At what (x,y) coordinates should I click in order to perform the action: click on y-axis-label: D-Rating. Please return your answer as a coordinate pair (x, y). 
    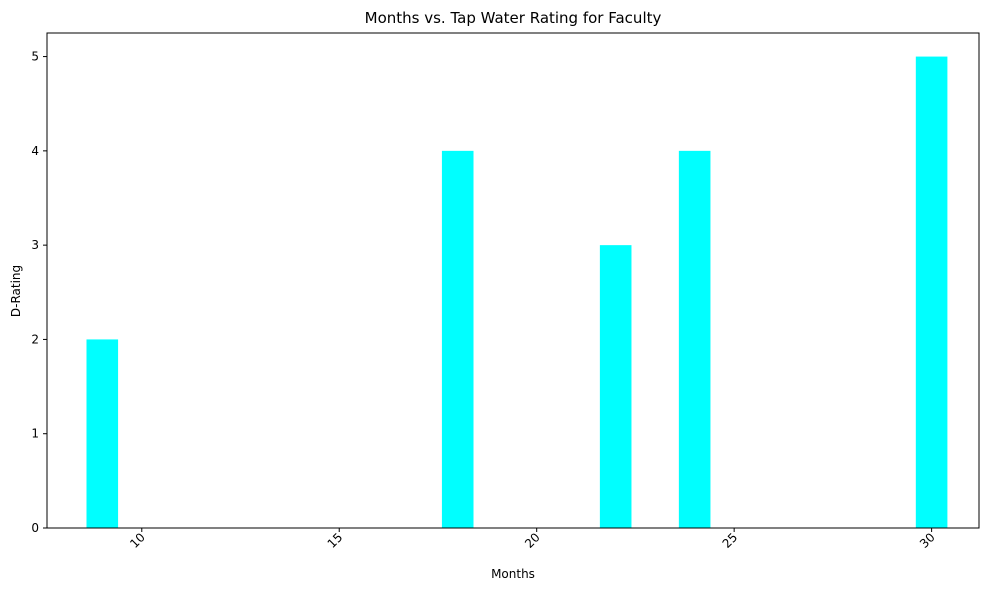
    Looking at the image, I should click on (16, 291).